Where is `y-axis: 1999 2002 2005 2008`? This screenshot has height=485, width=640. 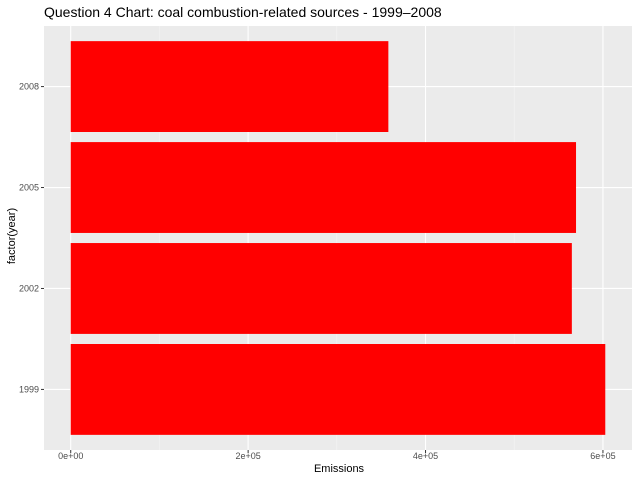 y-axis: 1999 2002 2005 2008 is located at coordinates (31, 238).